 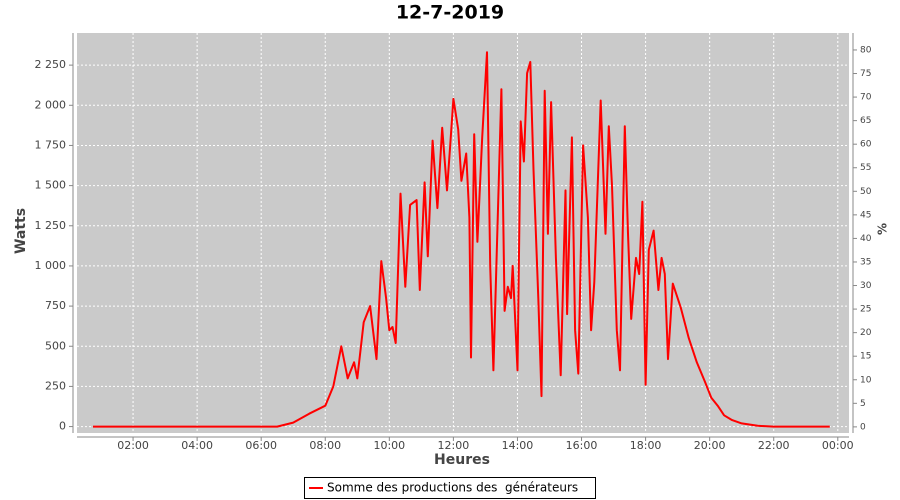 I want to click on x-tick-label: 08:00, so click(x=325, y=445).